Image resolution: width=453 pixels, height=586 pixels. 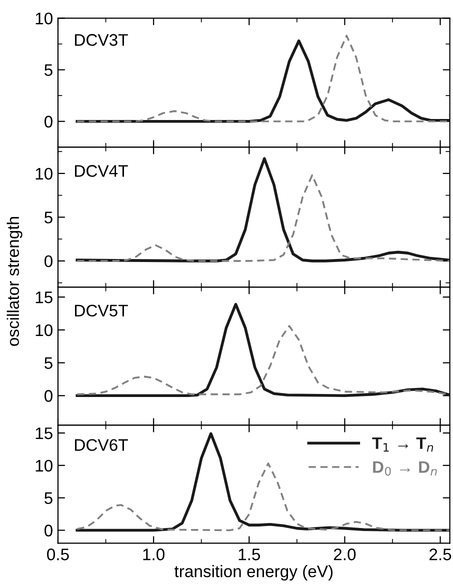 What do you see at coordinates (14, 281) in the screenshot?
I see `y-axis-title: oscillator strength` at bounding box center [14, 281].